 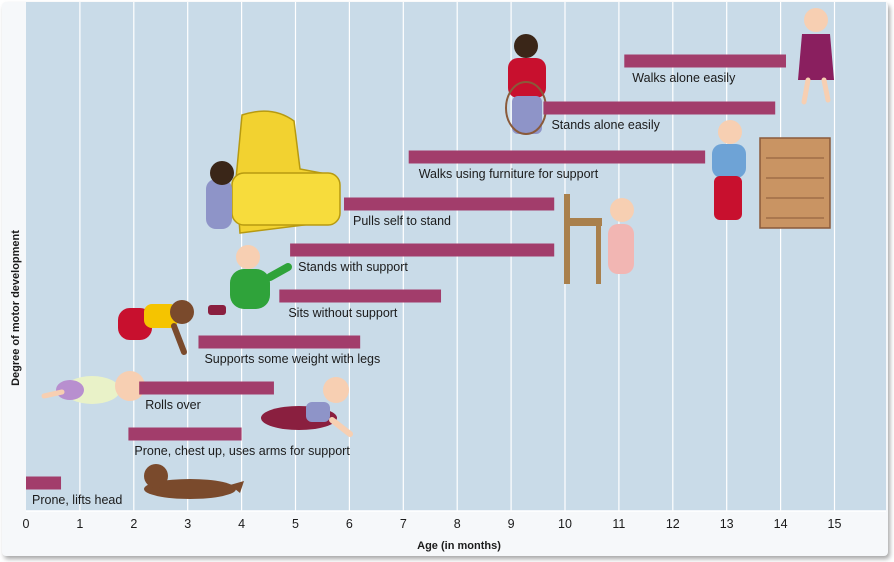 I want to click on x-tick-label: 4, so click(x=241, y=524).